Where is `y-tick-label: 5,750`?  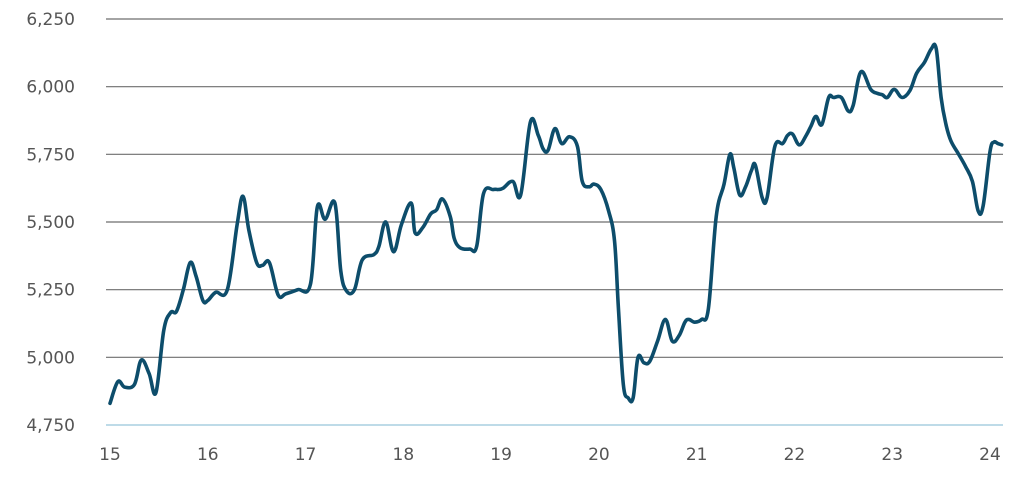
y-tick-label: 5,750 is located at coordinates (50, 155).